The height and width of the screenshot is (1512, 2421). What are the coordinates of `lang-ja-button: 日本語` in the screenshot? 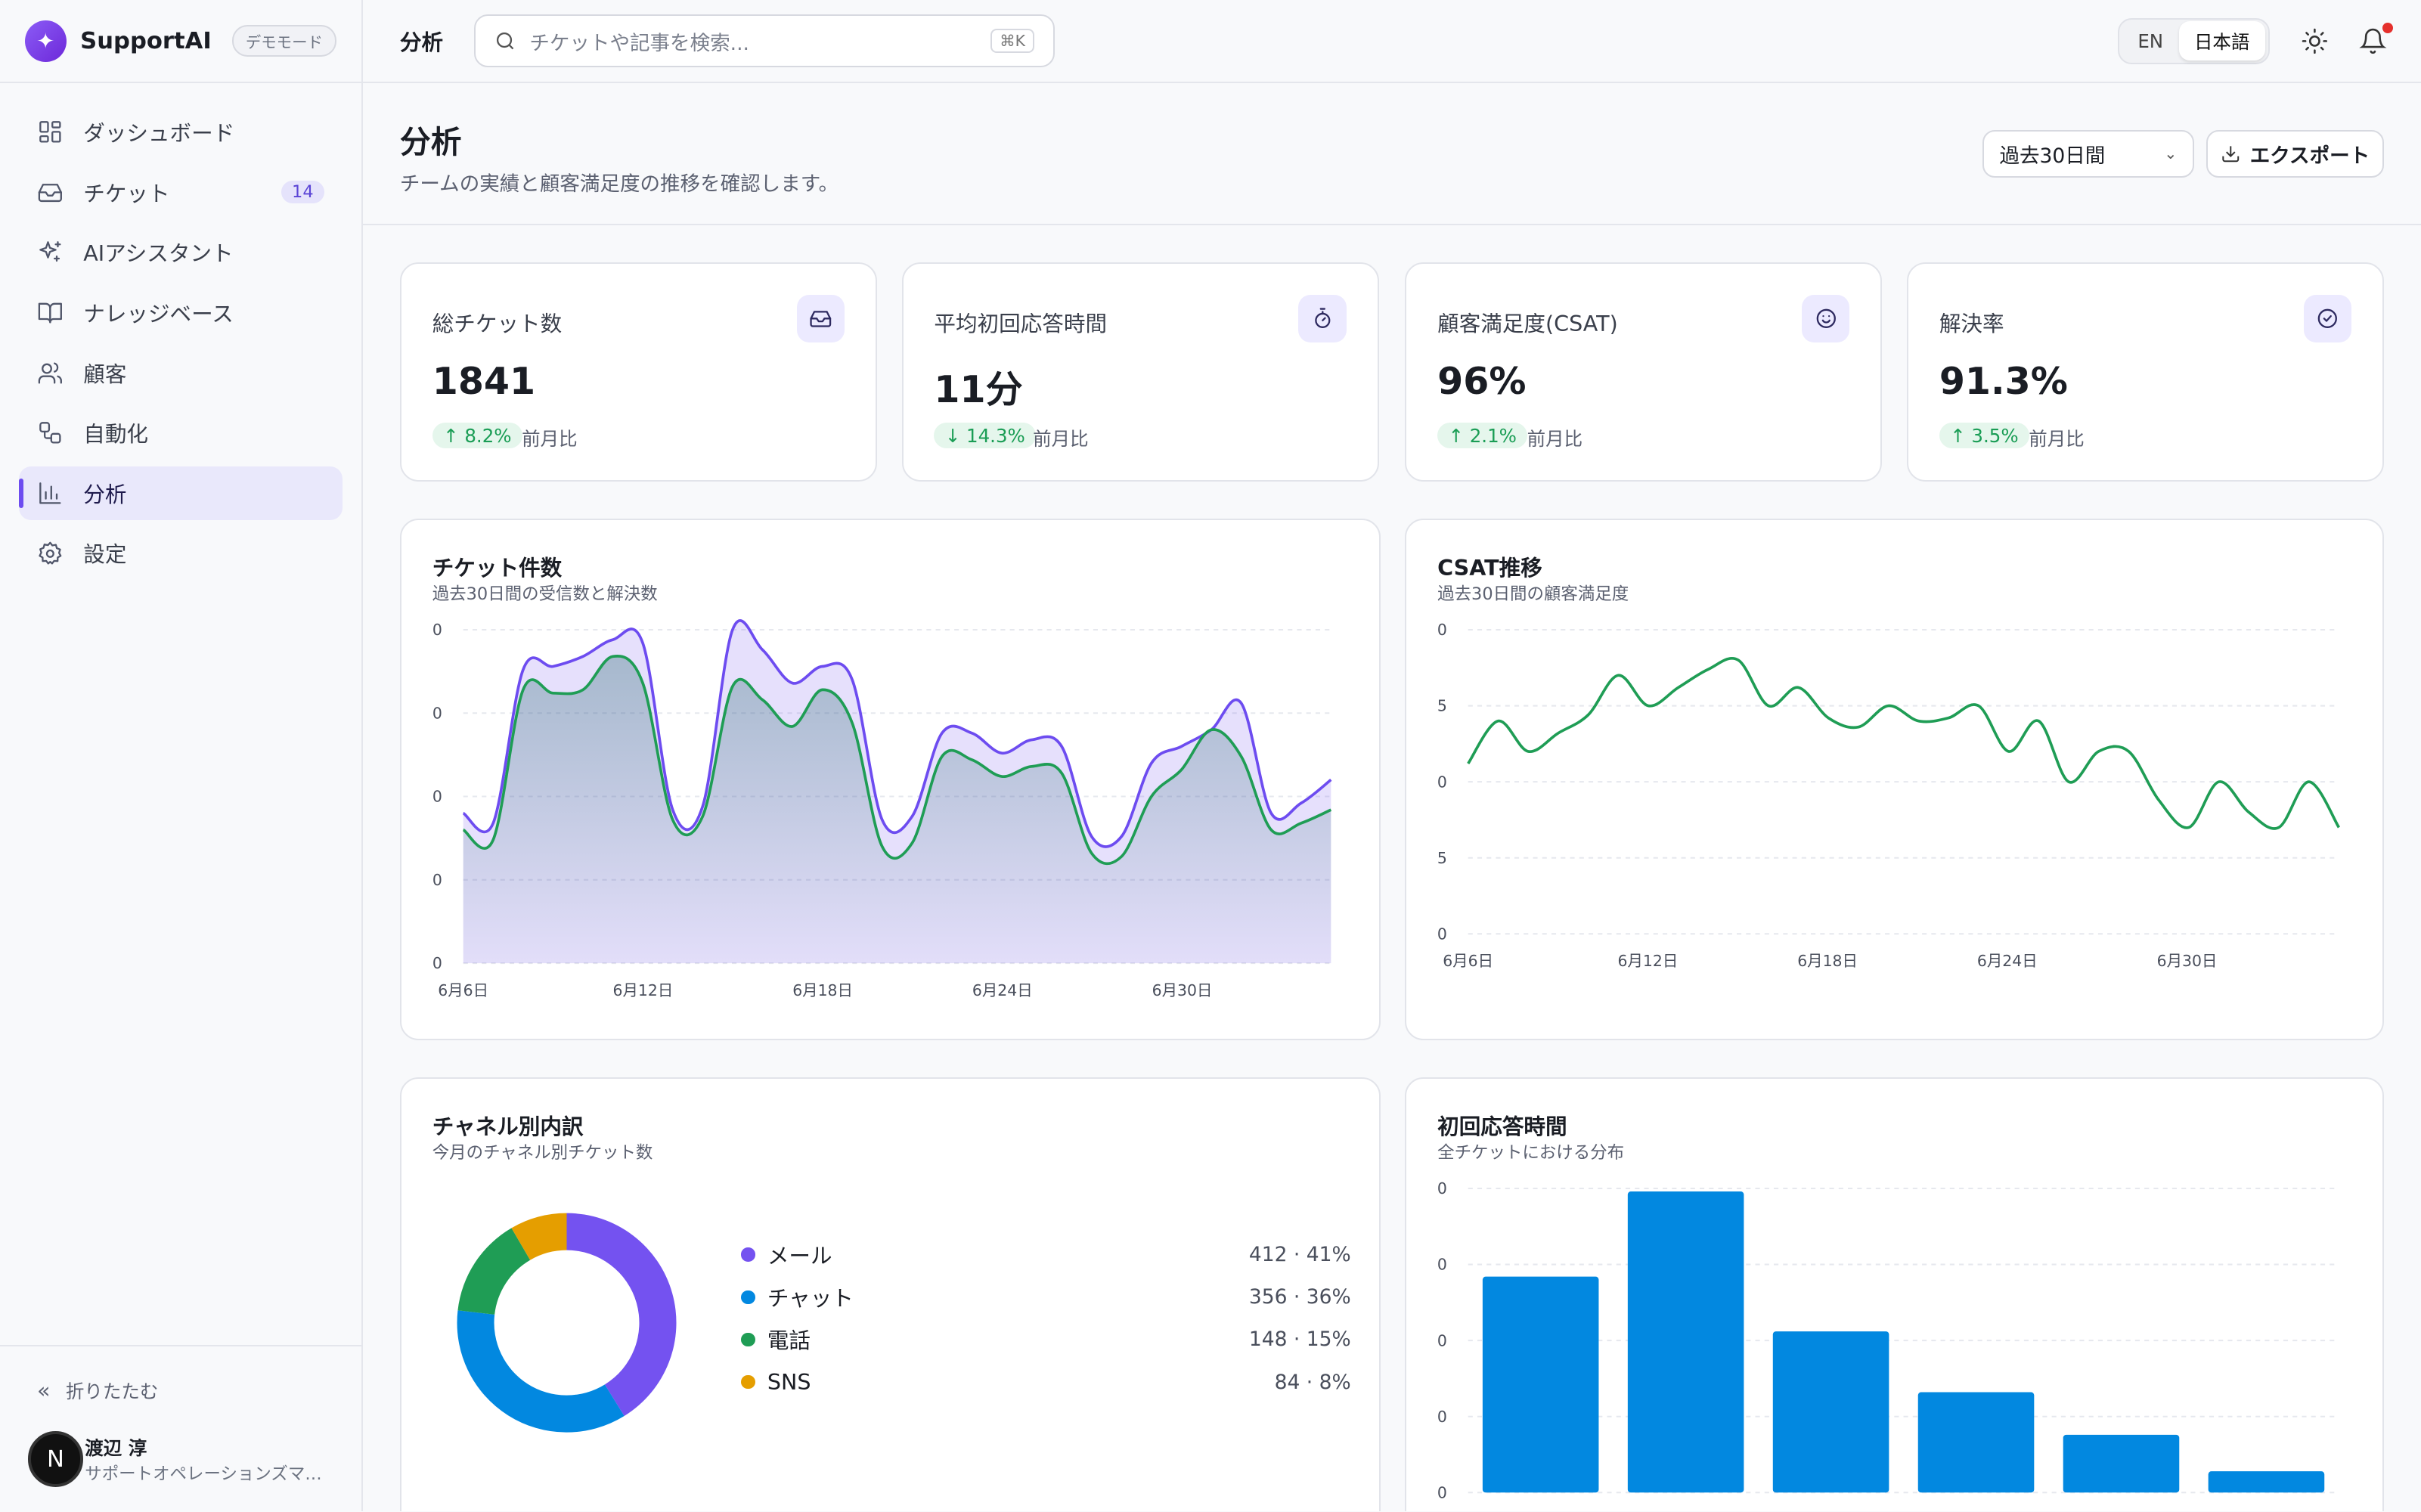 It's located at (2221, 40).